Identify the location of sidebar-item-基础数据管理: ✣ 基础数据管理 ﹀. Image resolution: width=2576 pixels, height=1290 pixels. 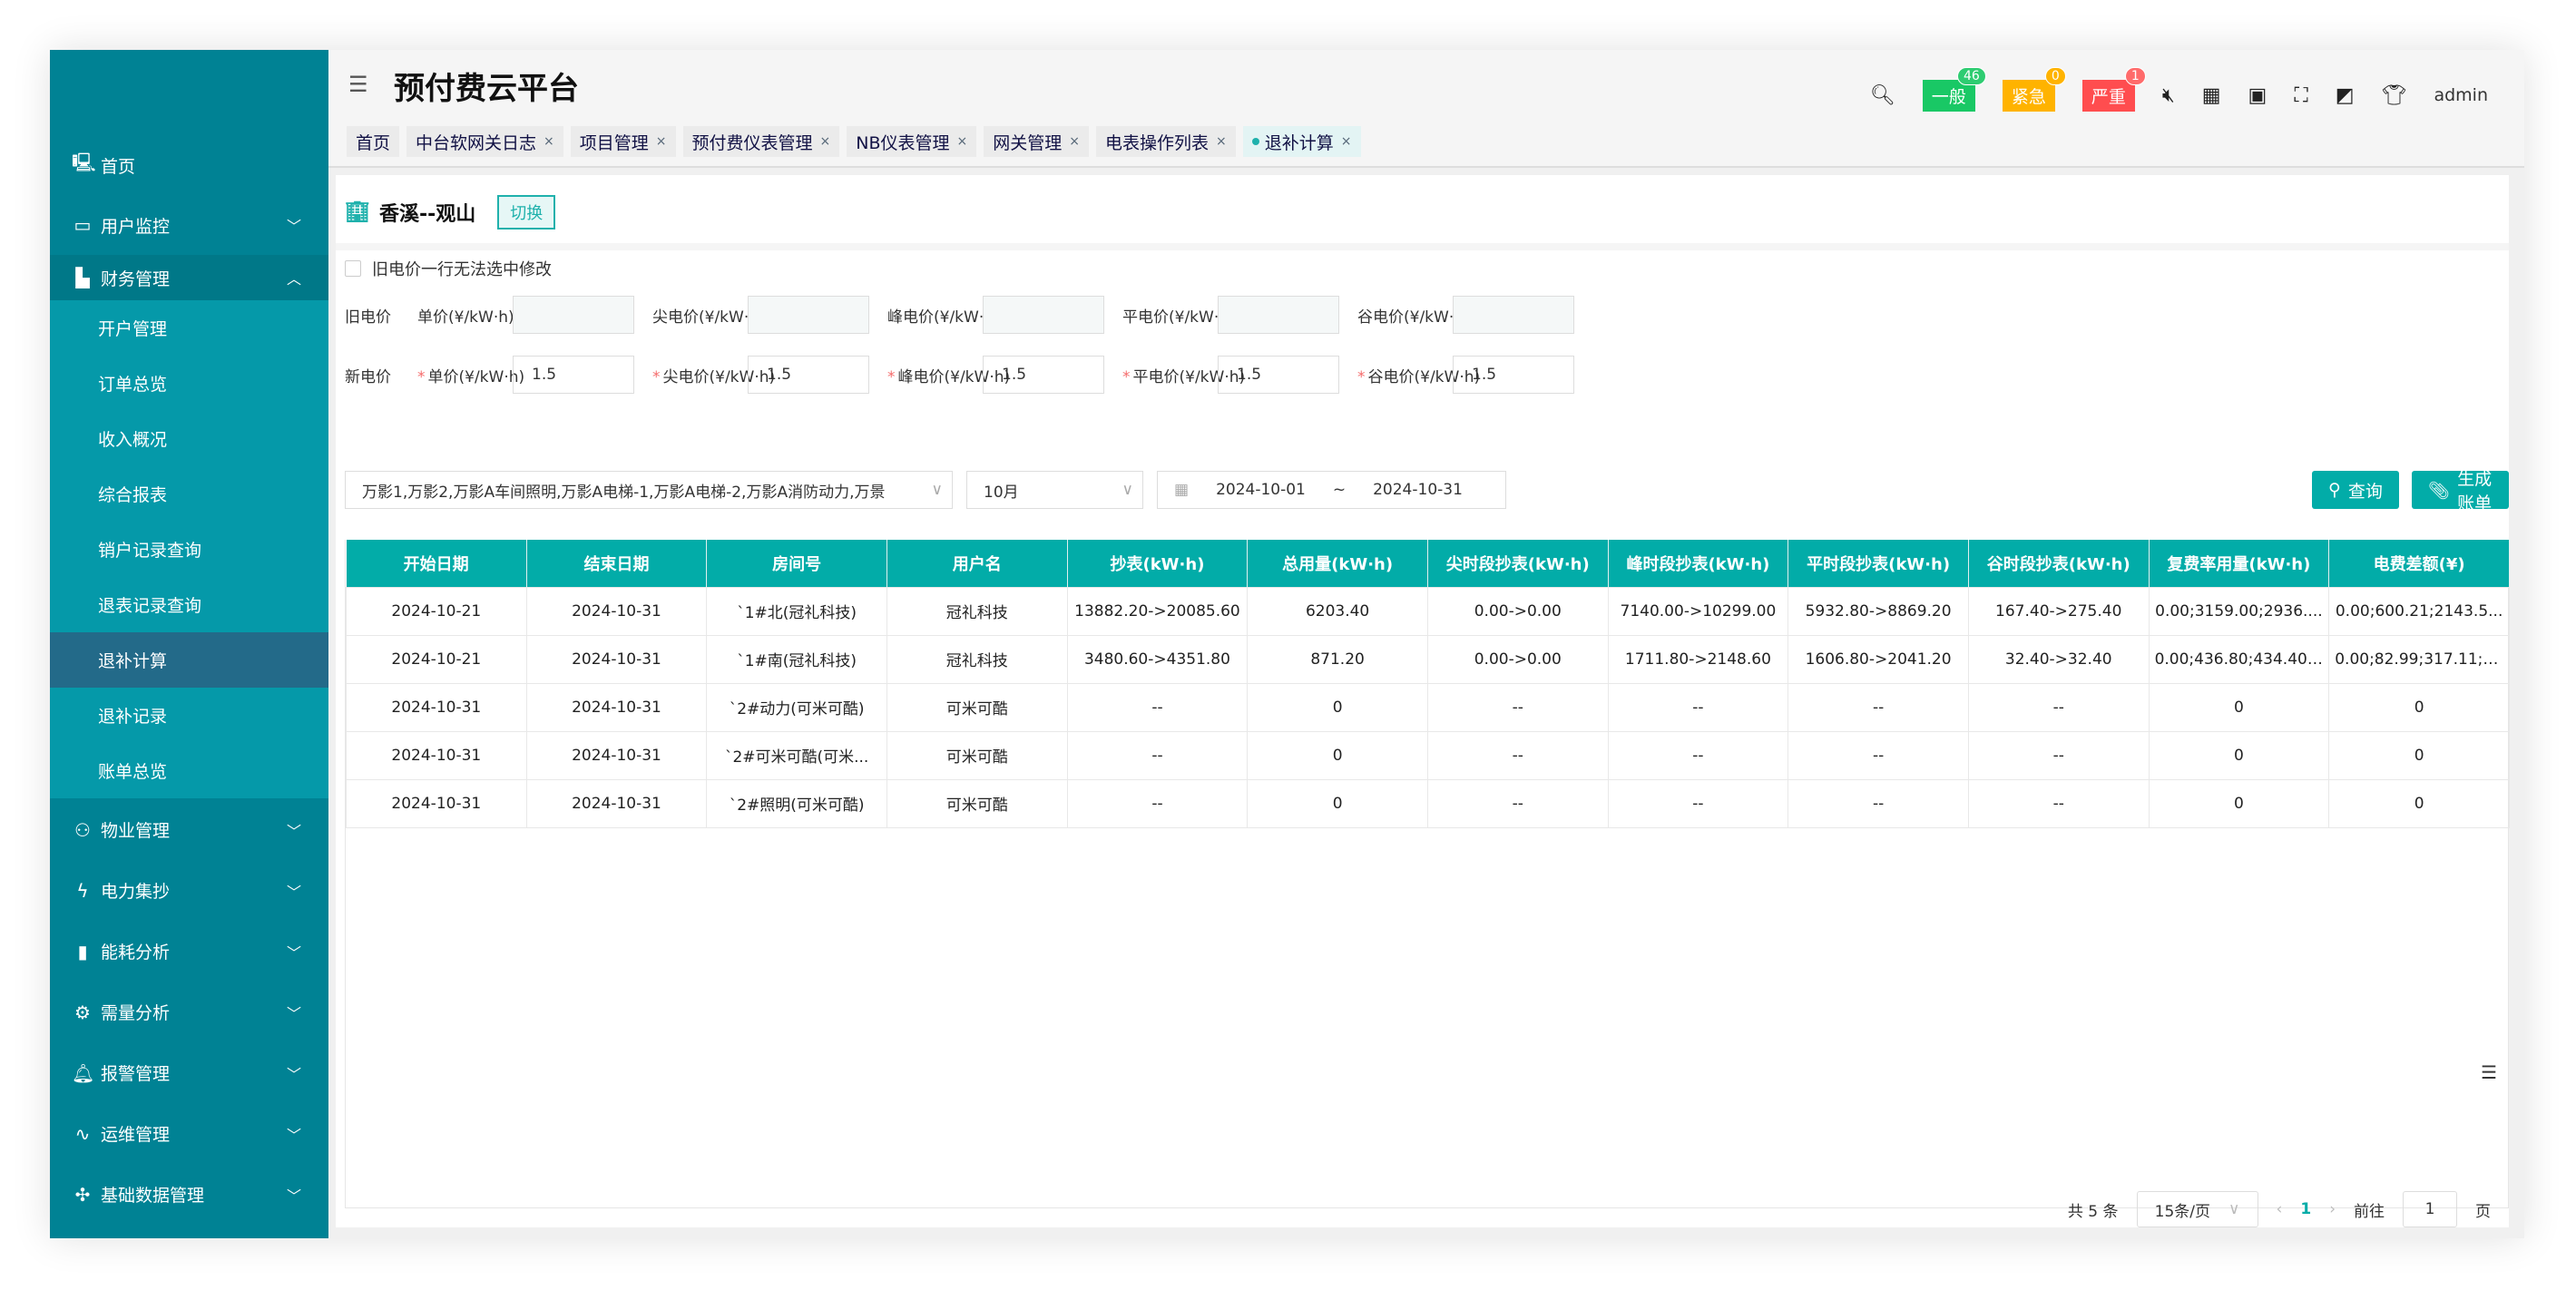
(189, 1194).